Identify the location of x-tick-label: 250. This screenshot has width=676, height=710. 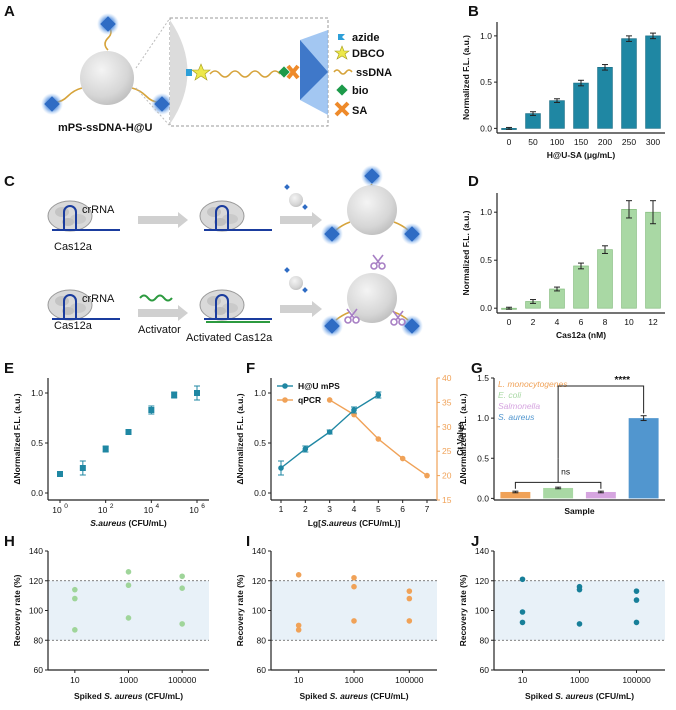
(629, 142).